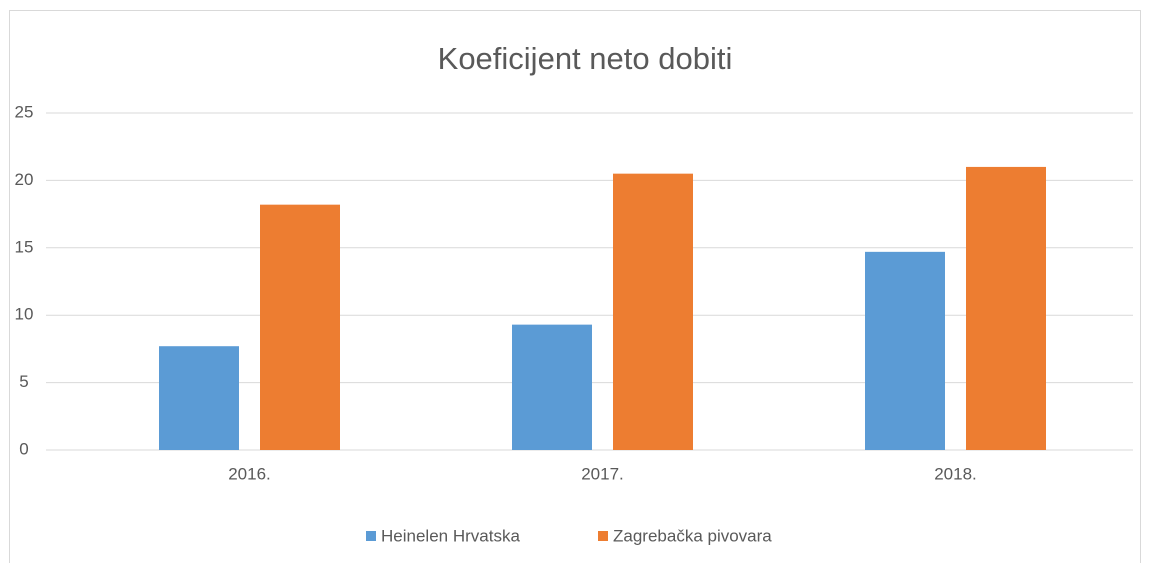 Image resolution: width=1151 pixels, height=563 pixels. I want to click on x-tick-label: 2018., so click(955, 473).